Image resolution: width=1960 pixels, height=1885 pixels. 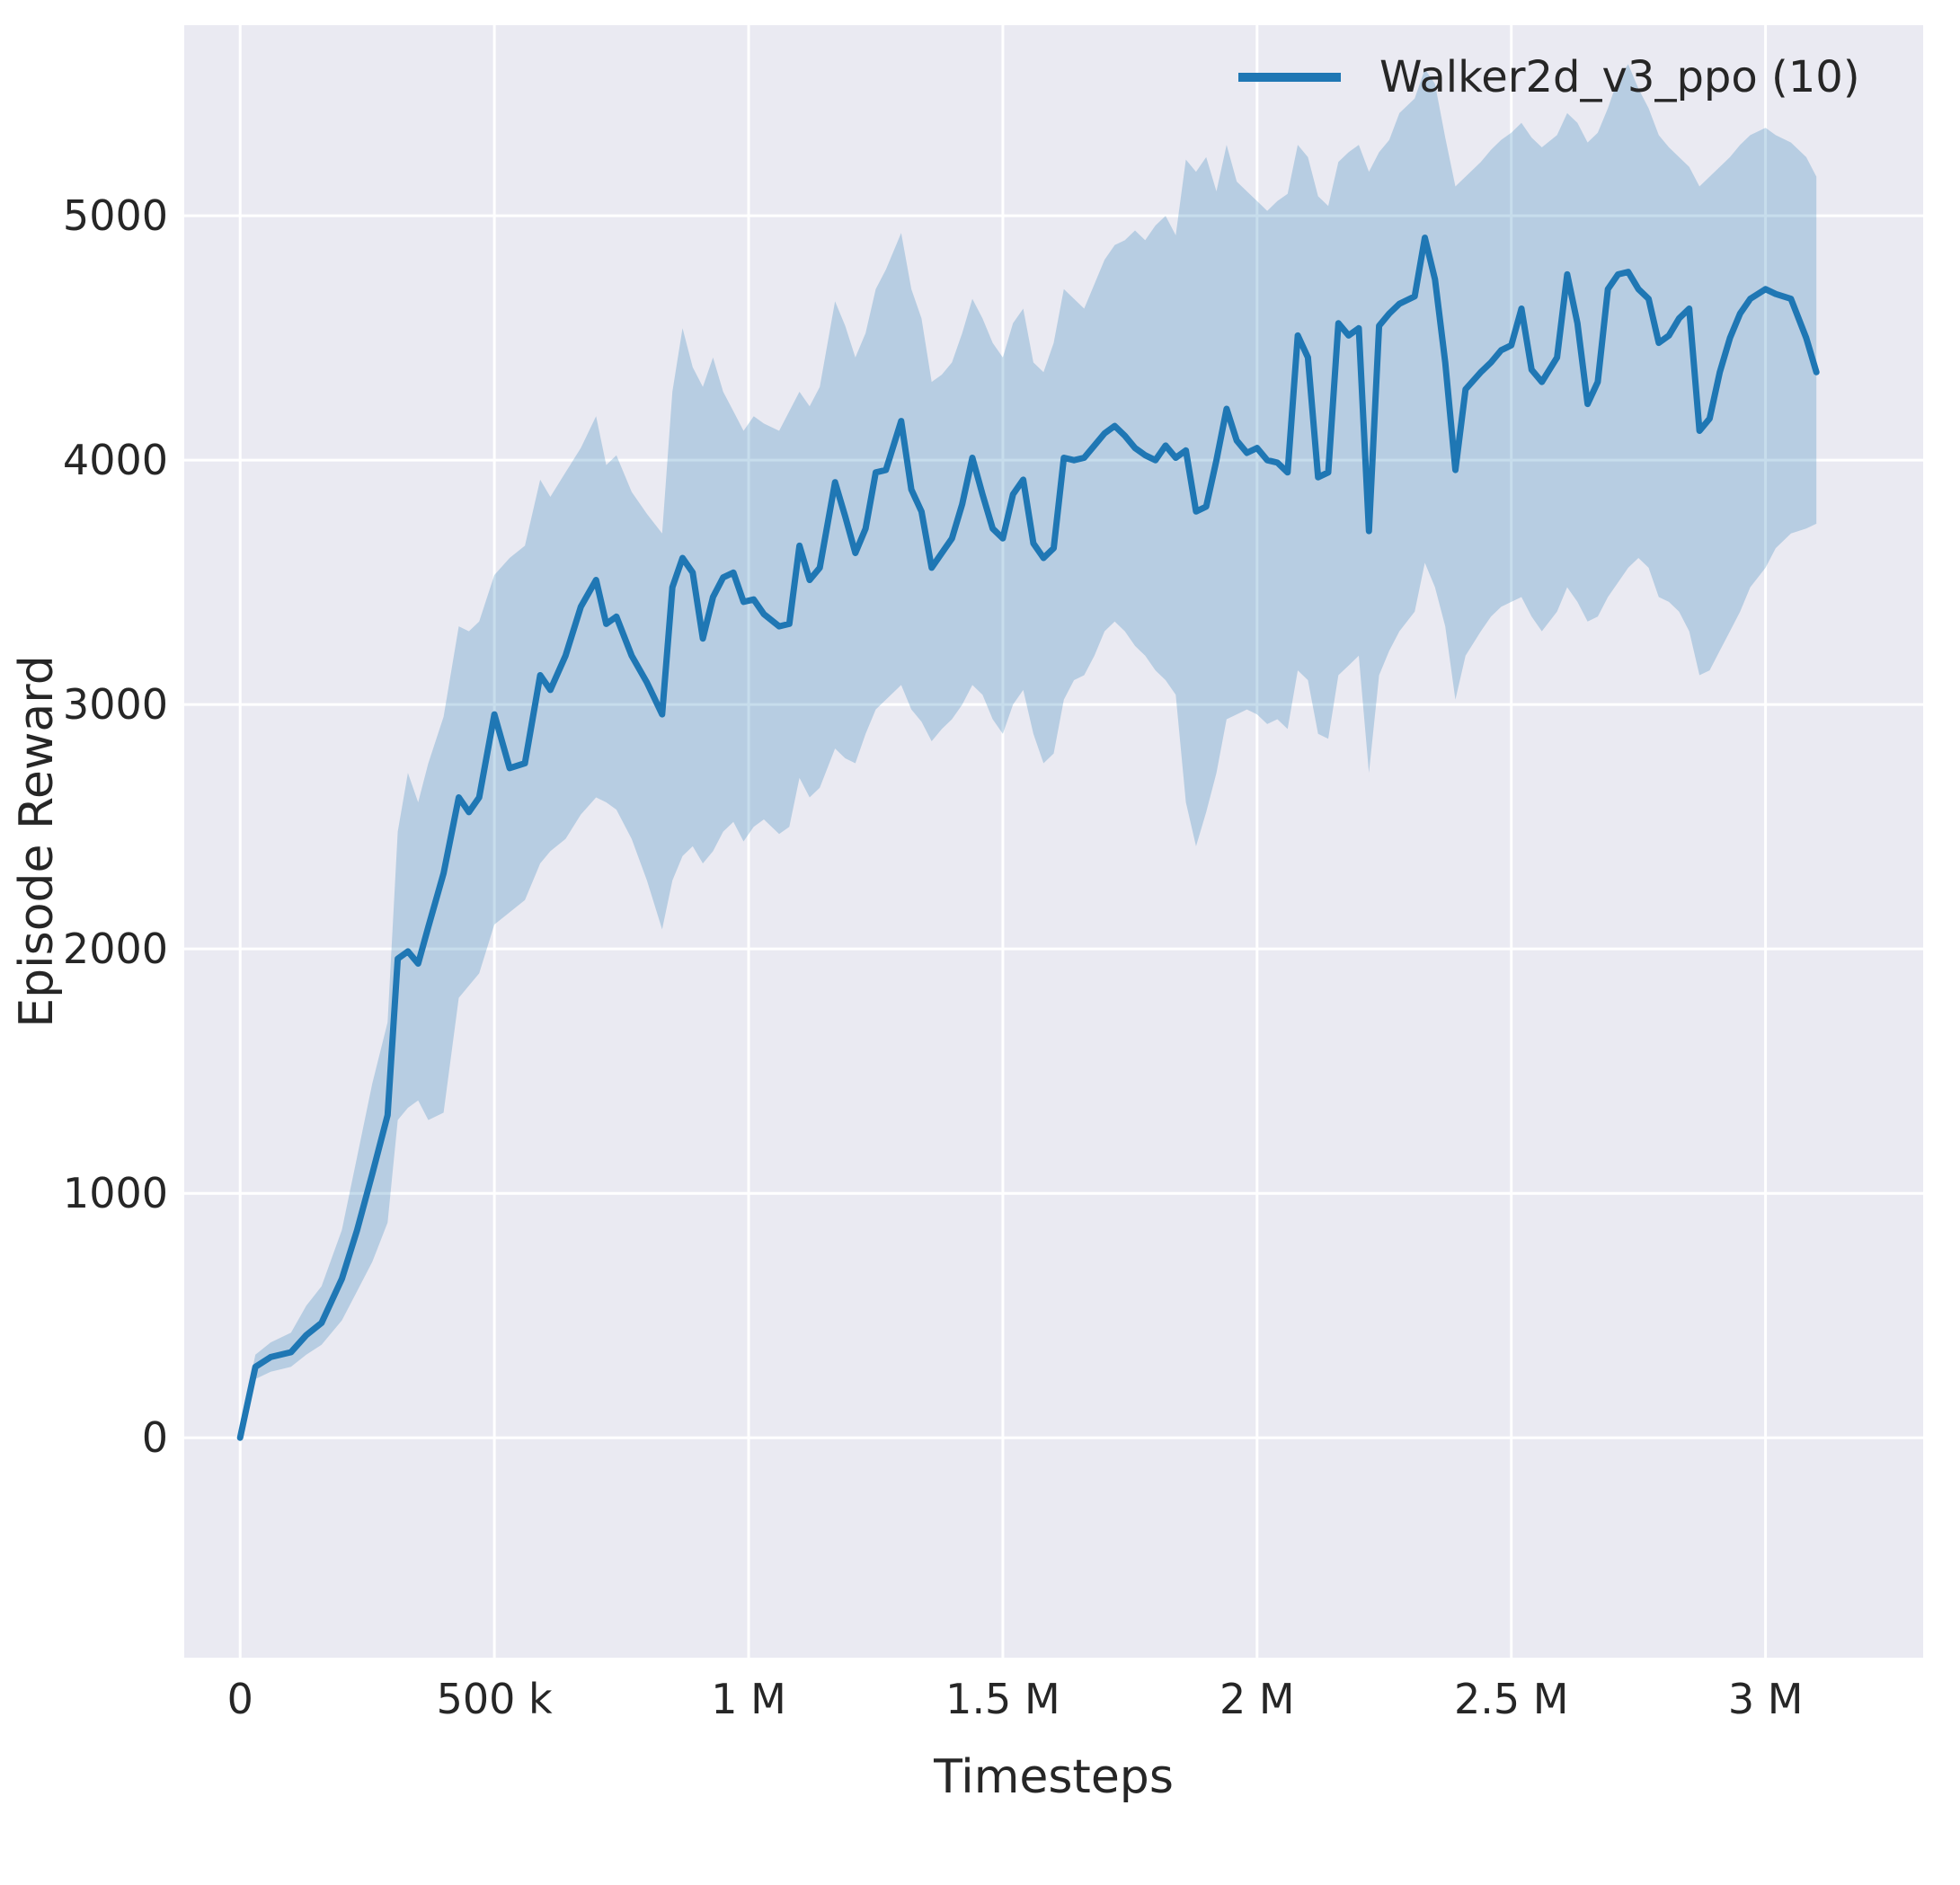 What do you see at coordinates (495, 1699) in the screenshot?
I see `x-tick-label: 500 k` at bounding box center [495, 1699].